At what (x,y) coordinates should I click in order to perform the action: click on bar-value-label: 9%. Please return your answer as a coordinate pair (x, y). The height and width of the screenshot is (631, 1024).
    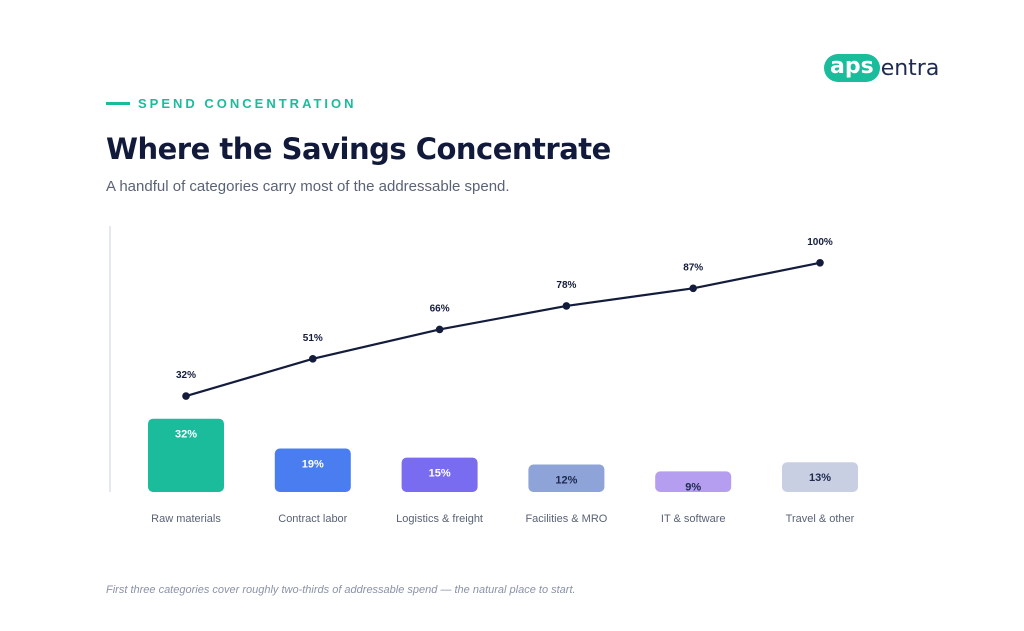
    Looking at the image, I should click on (693, 487).